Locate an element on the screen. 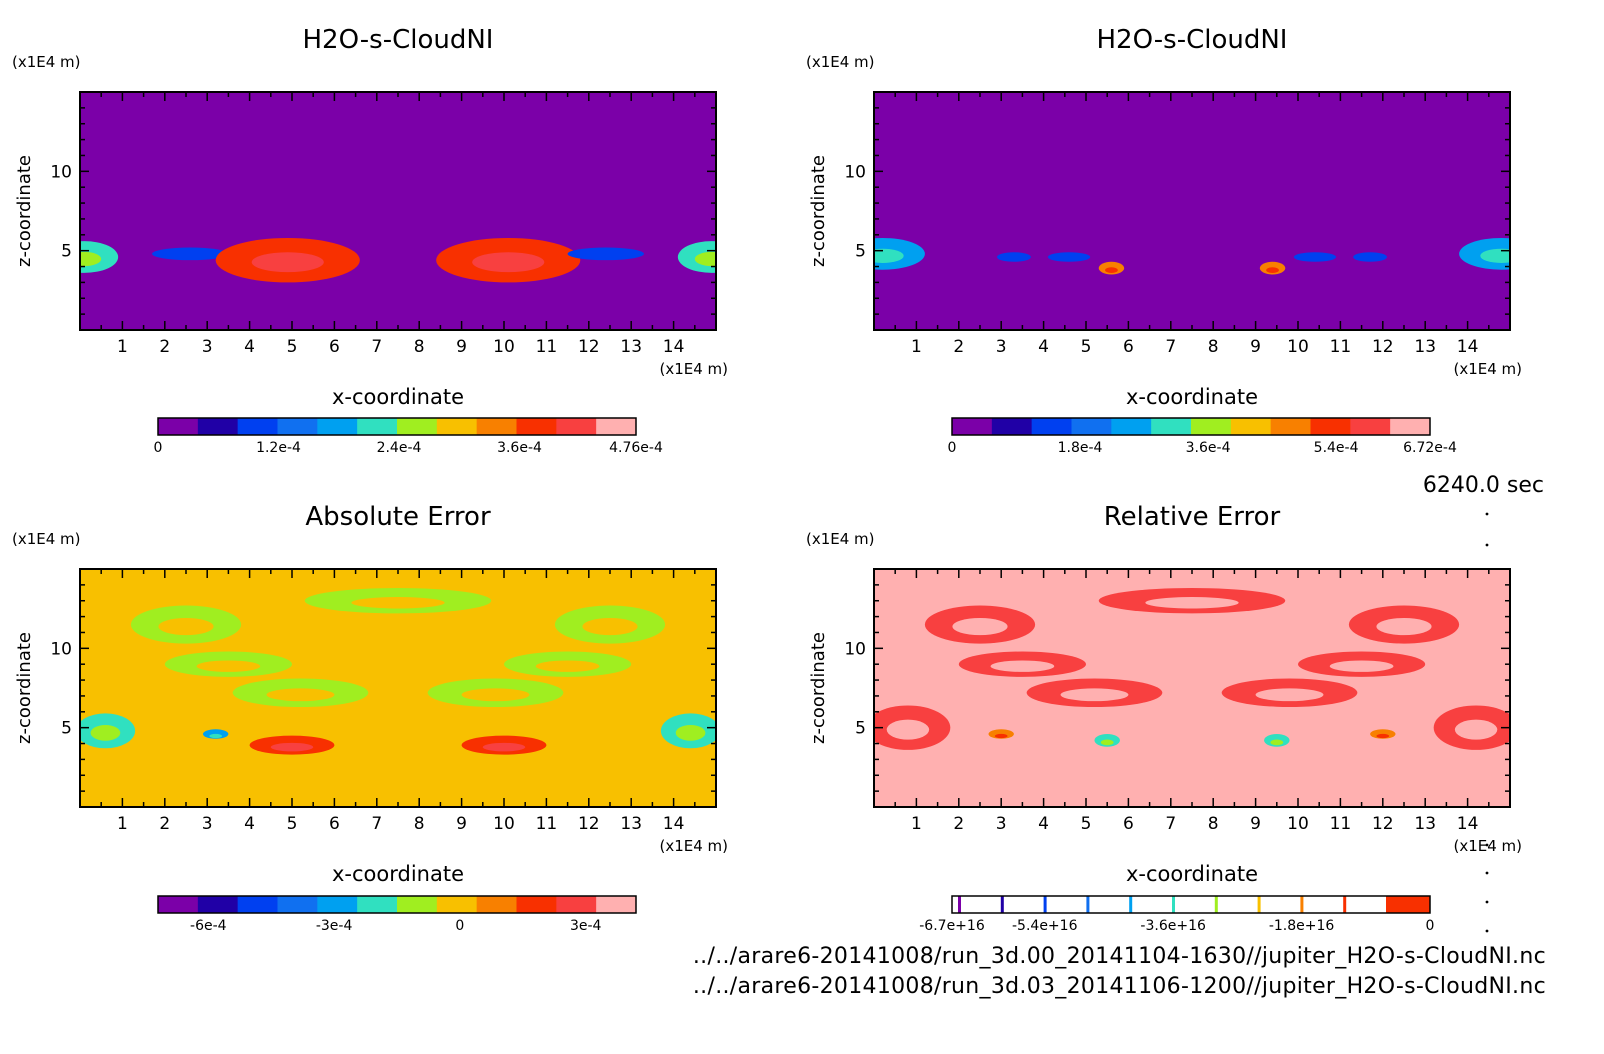 The width and height of the screenshot is (1604, 1054). x-unit-label: (x1E4 m) is located at coordinates (1487, 369).